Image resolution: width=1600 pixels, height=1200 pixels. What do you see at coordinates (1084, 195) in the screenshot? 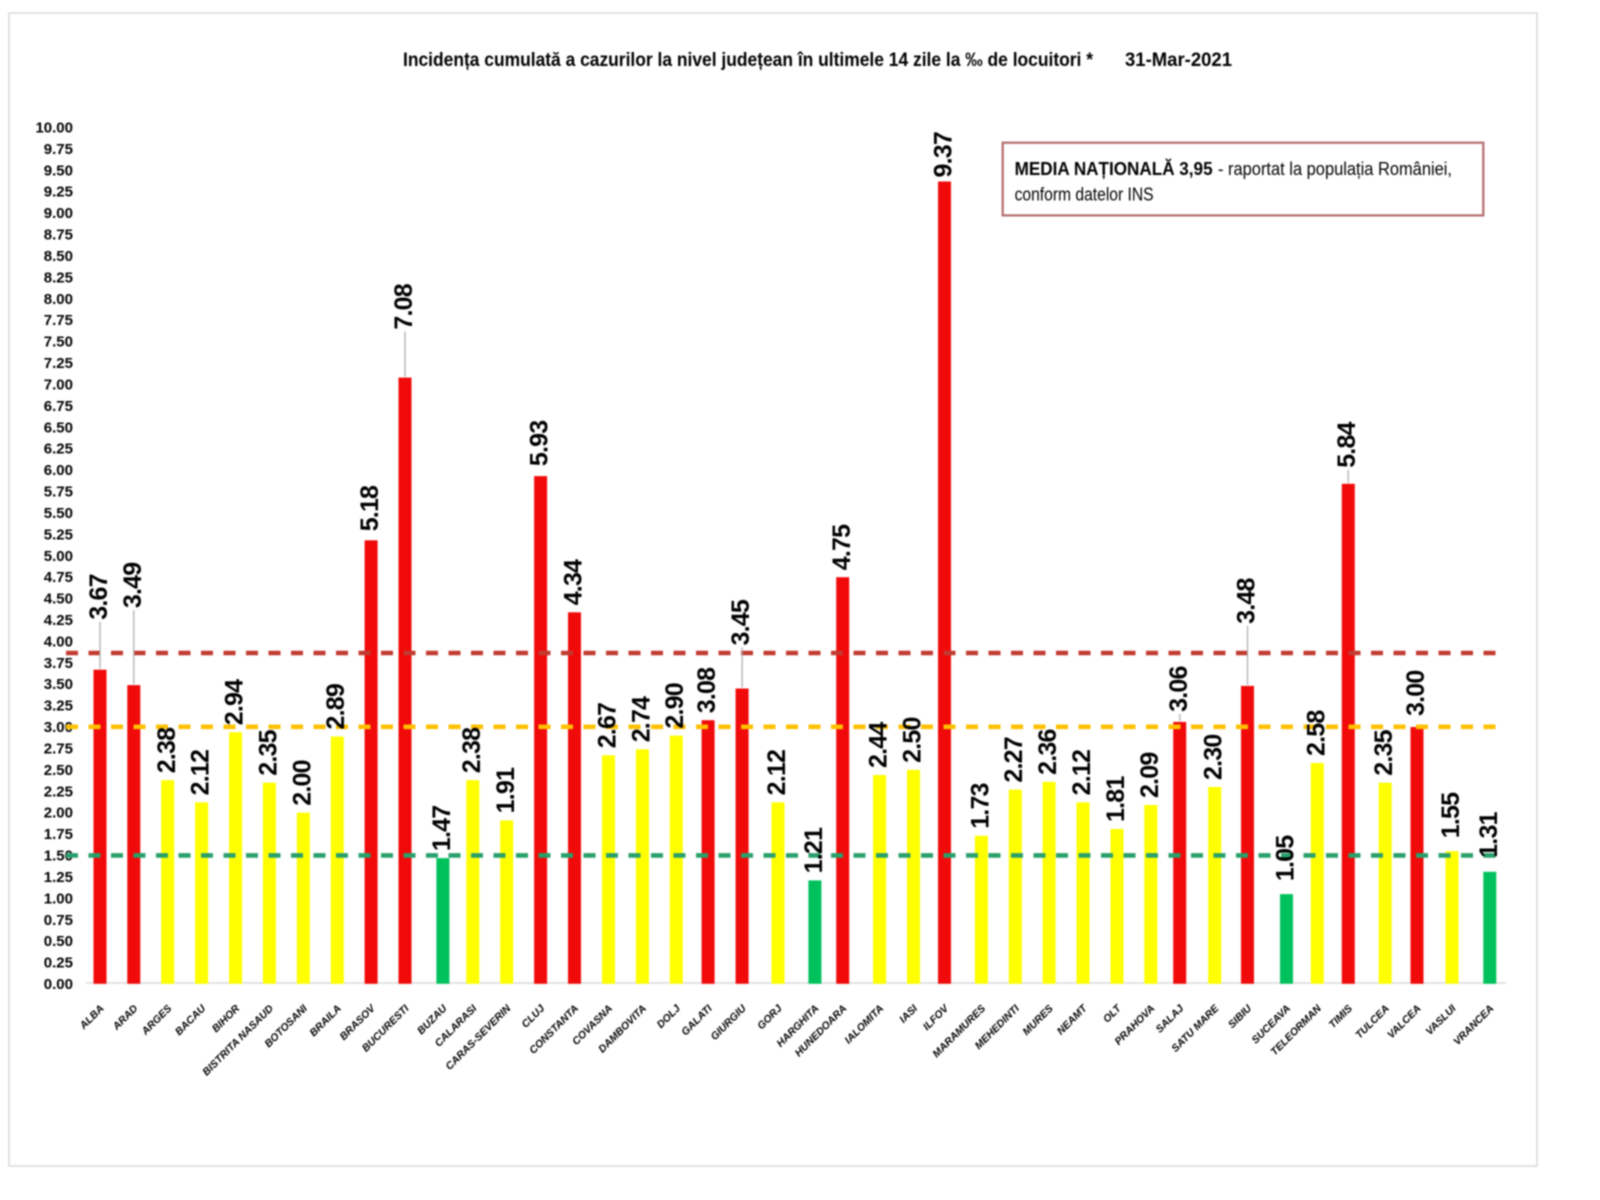
I see `svg-text: conform datelor INS` at bounding box center [1084, 195].